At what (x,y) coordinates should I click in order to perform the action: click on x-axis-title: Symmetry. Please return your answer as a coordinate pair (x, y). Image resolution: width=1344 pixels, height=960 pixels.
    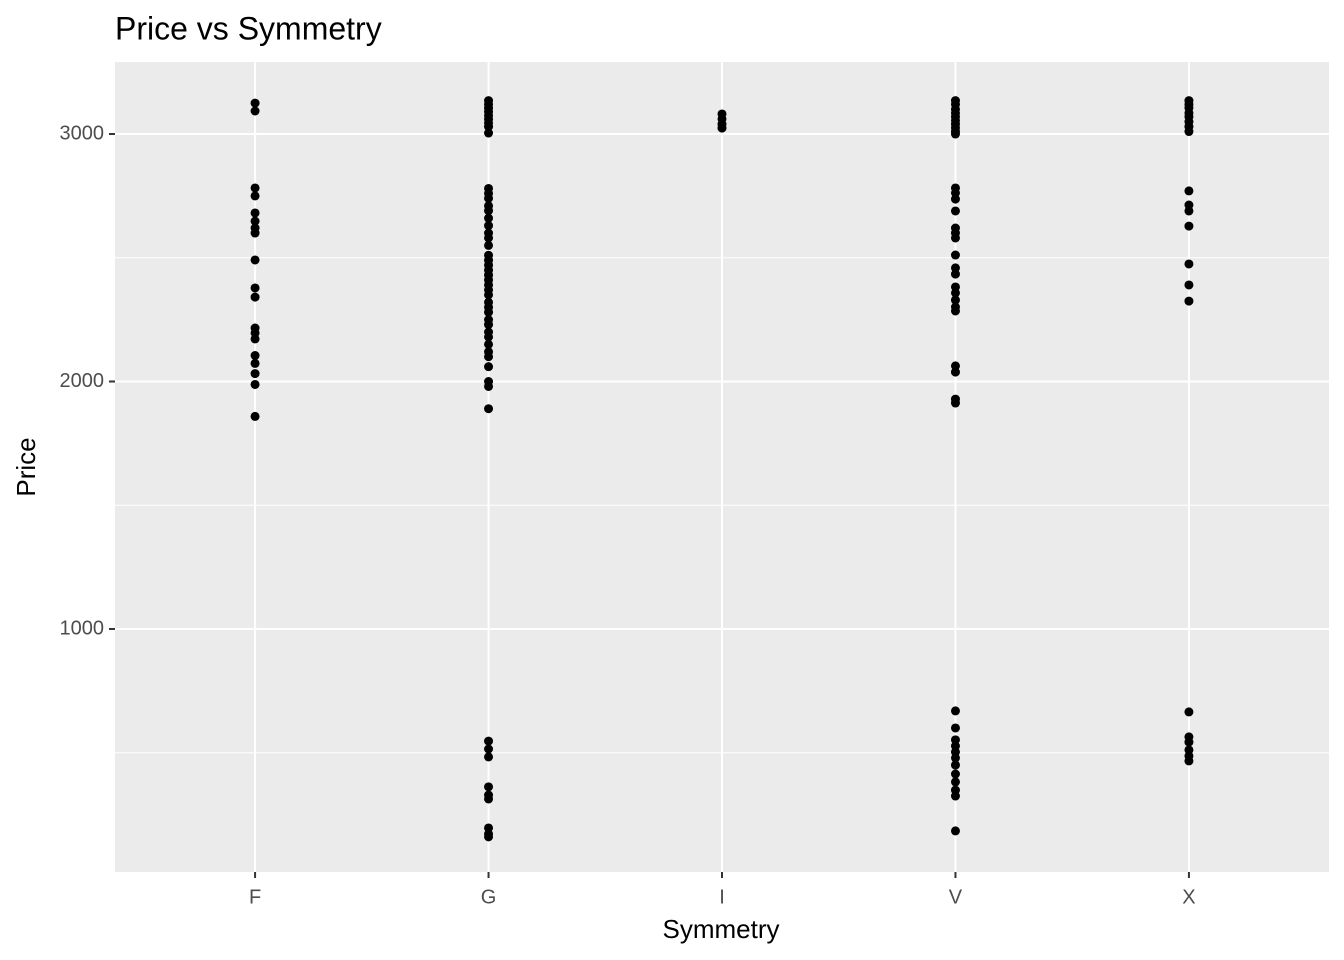
    Looking at the image, I should click on (721, 929).